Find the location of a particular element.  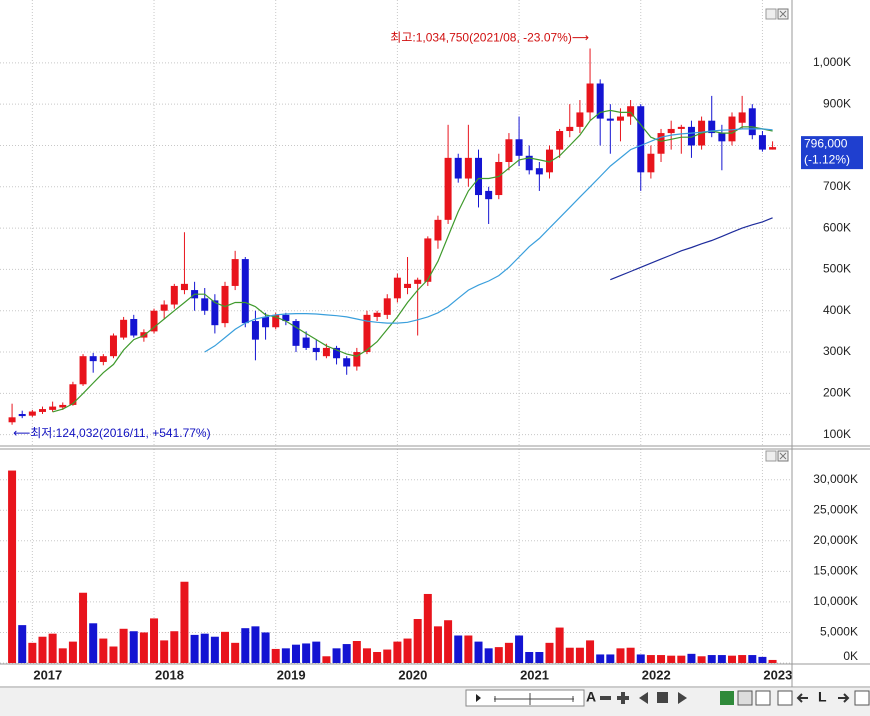

zoom-out-button is located at coordinates (605, 698).